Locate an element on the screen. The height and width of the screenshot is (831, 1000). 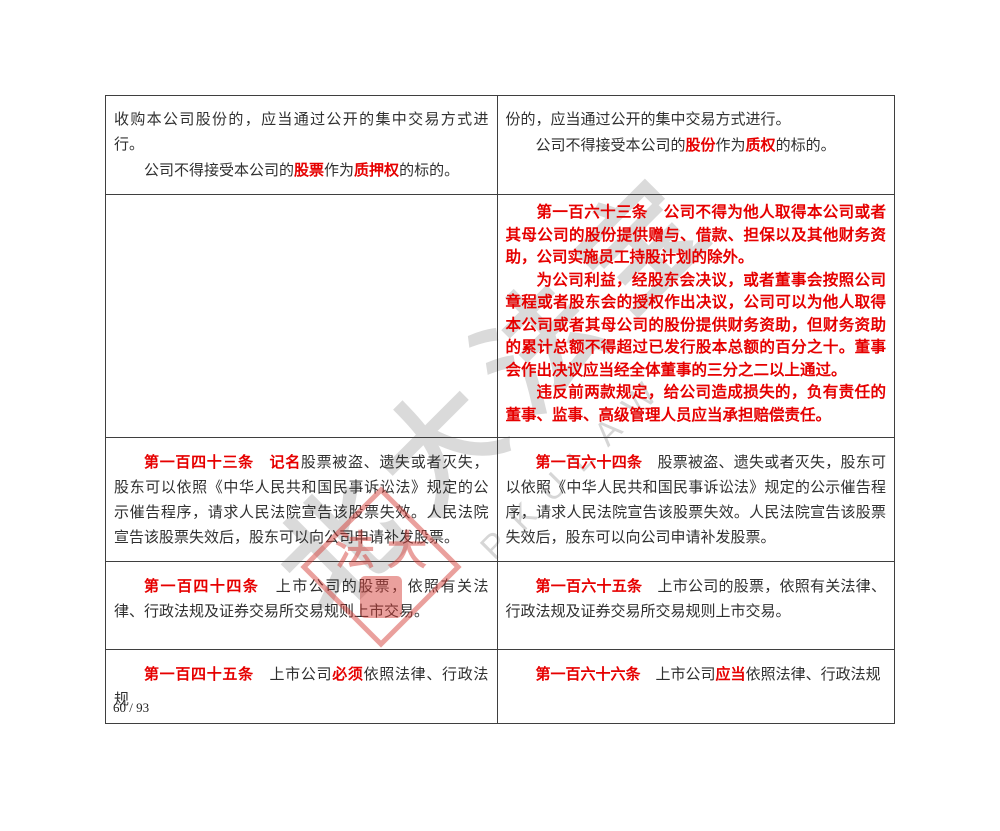
table-cell-right: 第一百六十六条 上市公司应当依照法律、行政法规 is located at coordinates (696, 686).